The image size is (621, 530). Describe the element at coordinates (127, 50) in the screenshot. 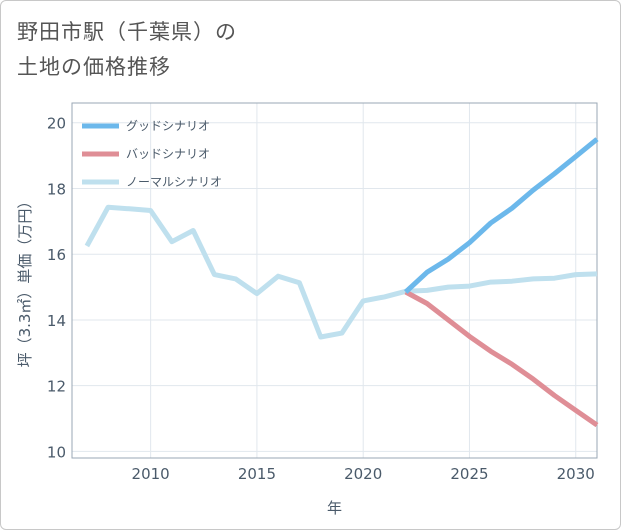

I see `chart-title: 野田市駅（千葉県）の 土地の価格推移` at that location.